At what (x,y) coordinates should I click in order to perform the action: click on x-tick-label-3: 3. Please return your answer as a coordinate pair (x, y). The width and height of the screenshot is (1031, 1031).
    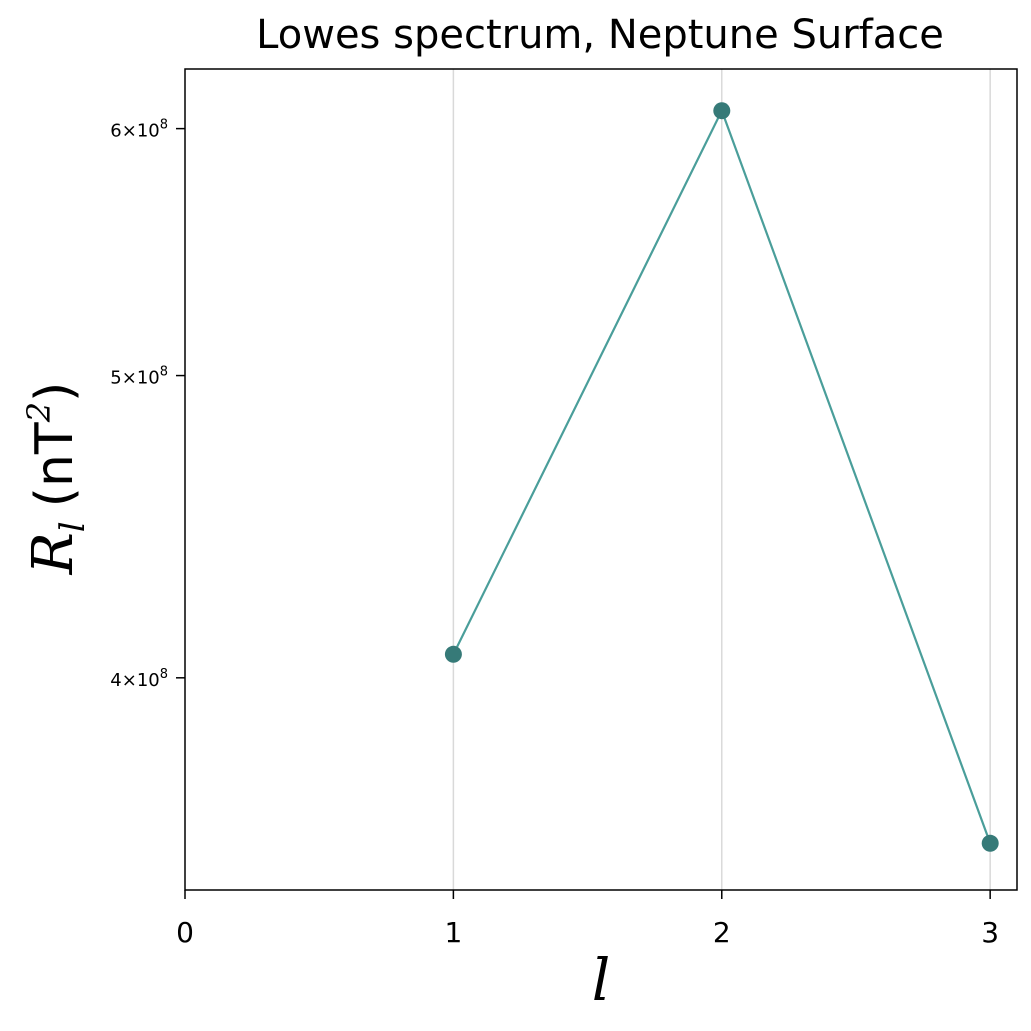
    Looking at the image, I should click on (990, 932).